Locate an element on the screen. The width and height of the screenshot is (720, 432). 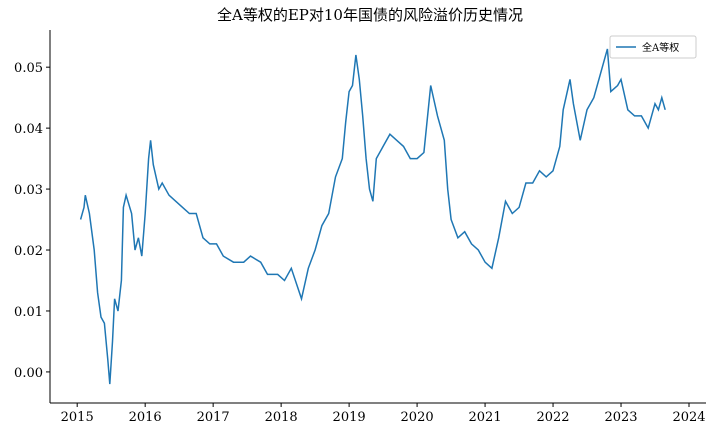
x-tick-label: 2020 is located at coordinates (417, 417).